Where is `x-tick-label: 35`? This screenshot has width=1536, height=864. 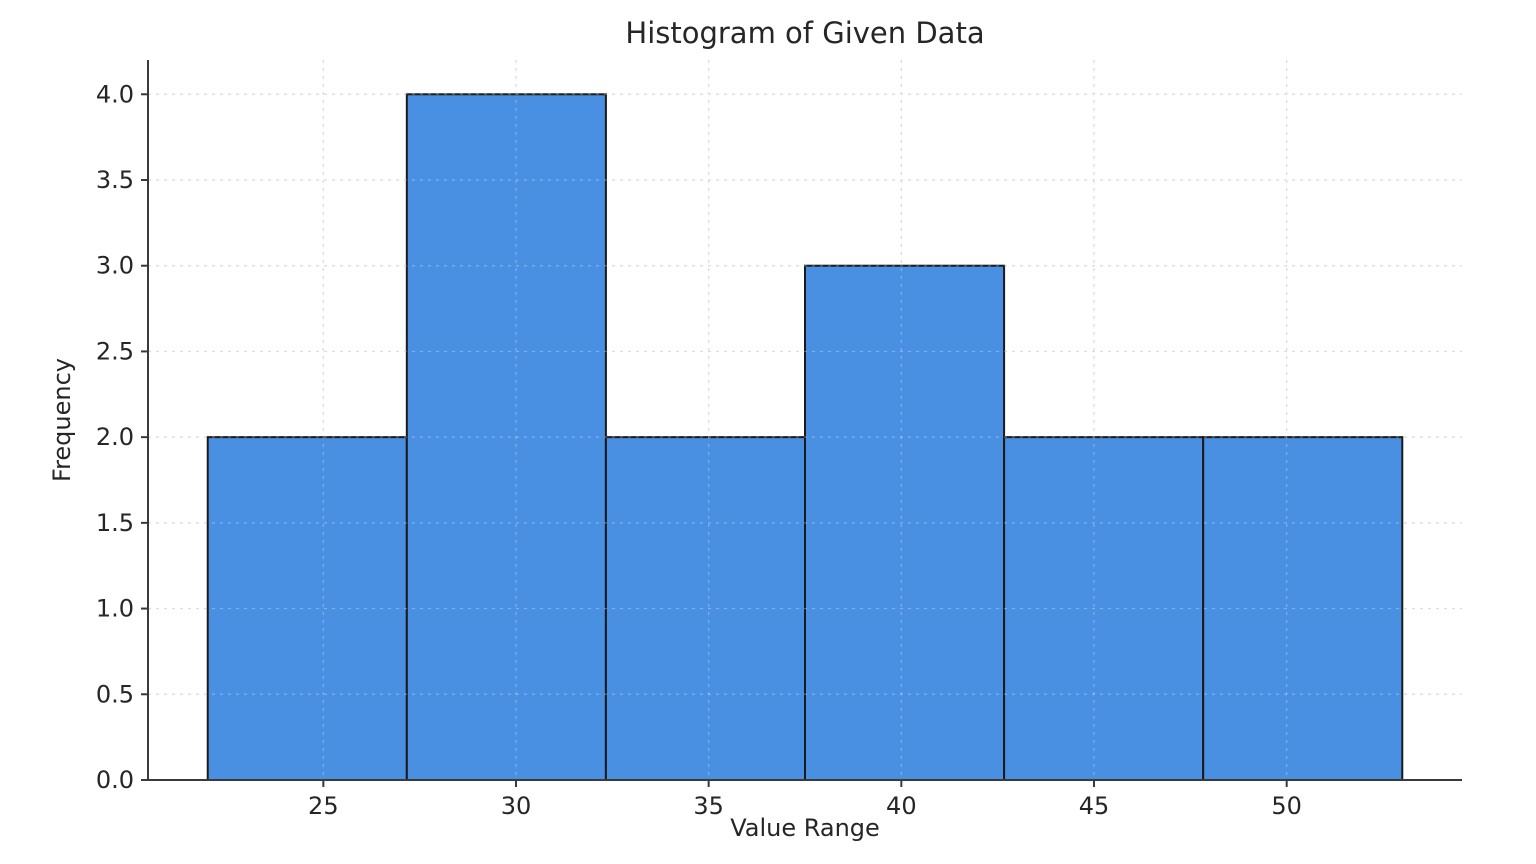
x-tick-label: 35 is located at coordinates (708, 806).